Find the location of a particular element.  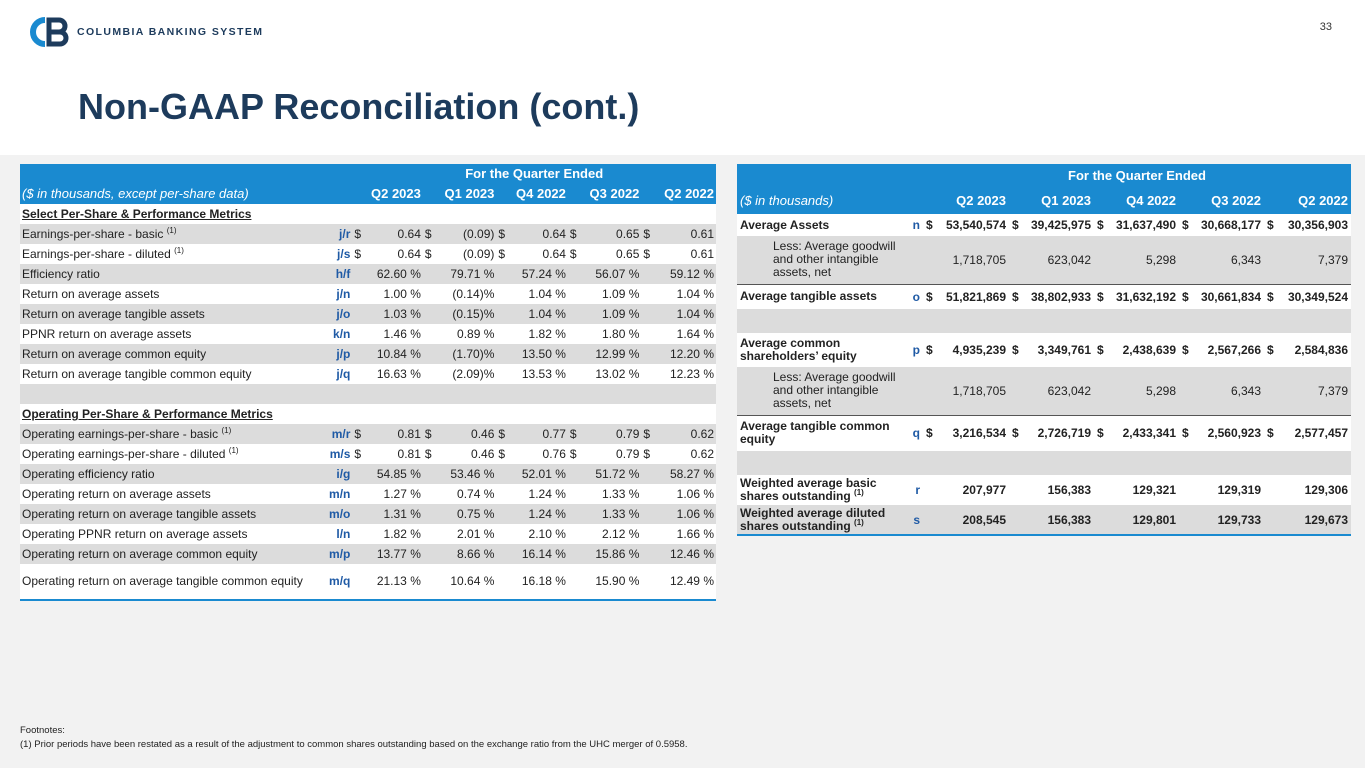

cell-value: 0.65 is located at coordinates (628, 234).